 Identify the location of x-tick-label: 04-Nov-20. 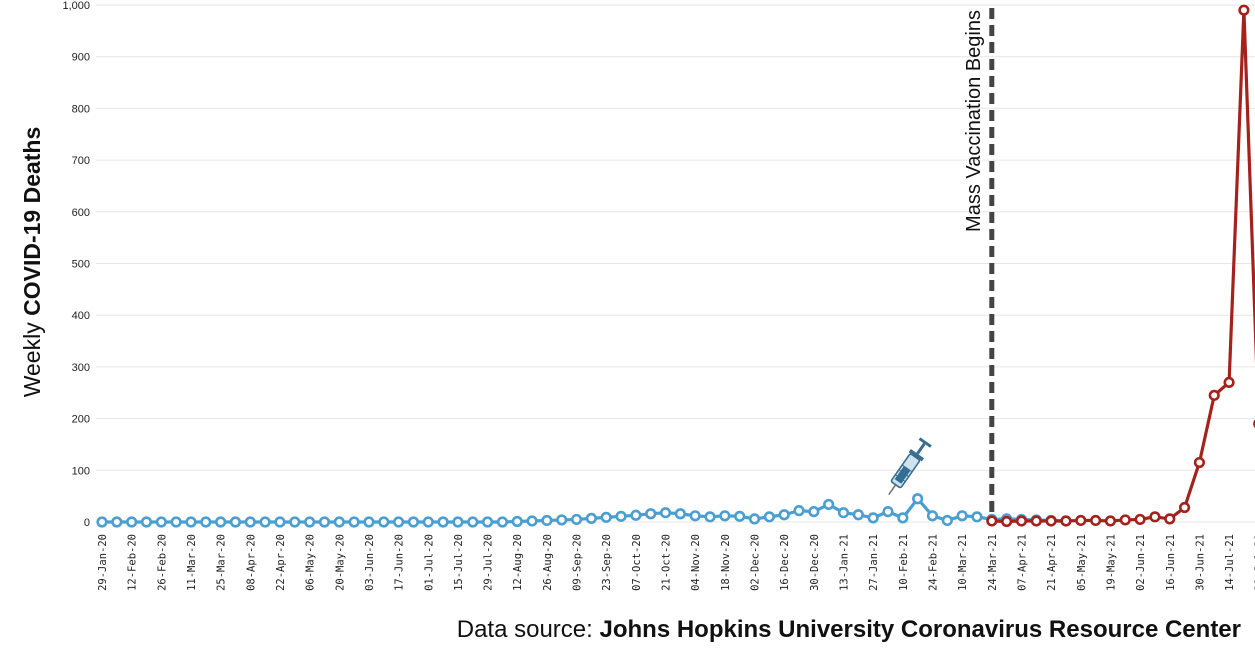
(696, 562).